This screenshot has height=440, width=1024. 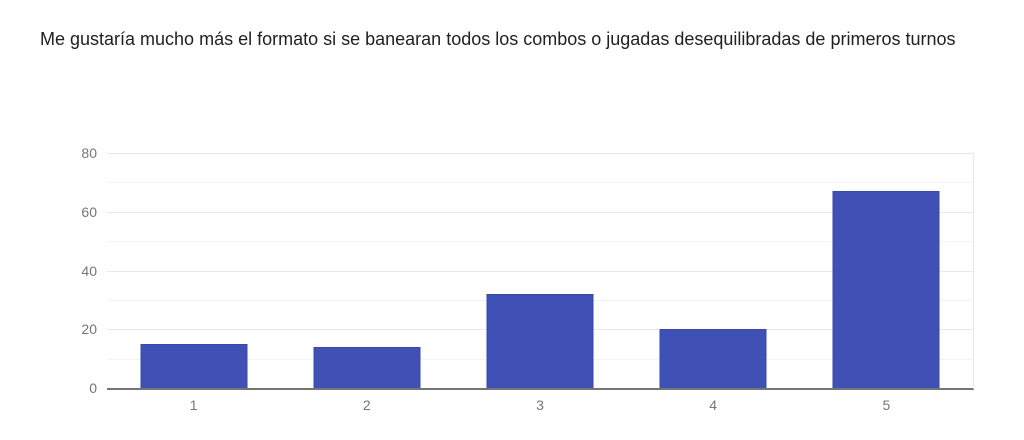 What do you see at coordinates (89, 153) in the screenshot?
I see `y-tick-label-80: 80` at bounding box center [89, 153].